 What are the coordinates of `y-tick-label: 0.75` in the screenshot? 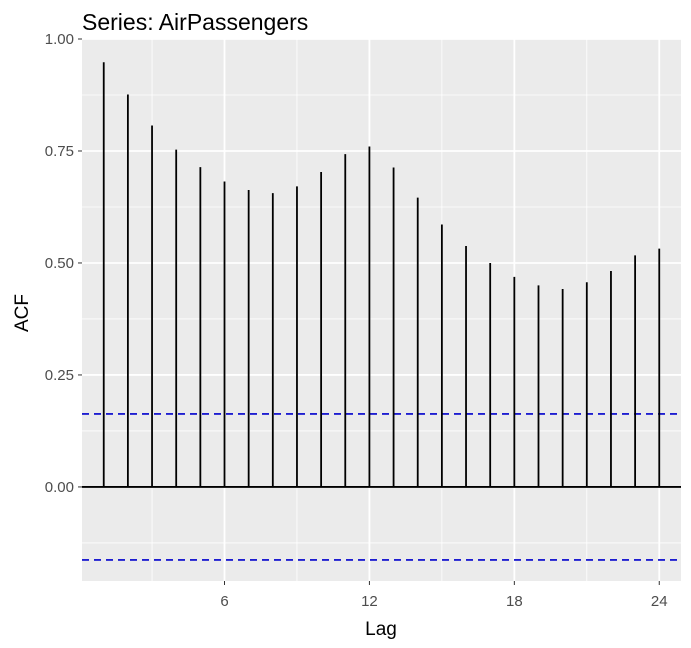 It's located at (59, 151).